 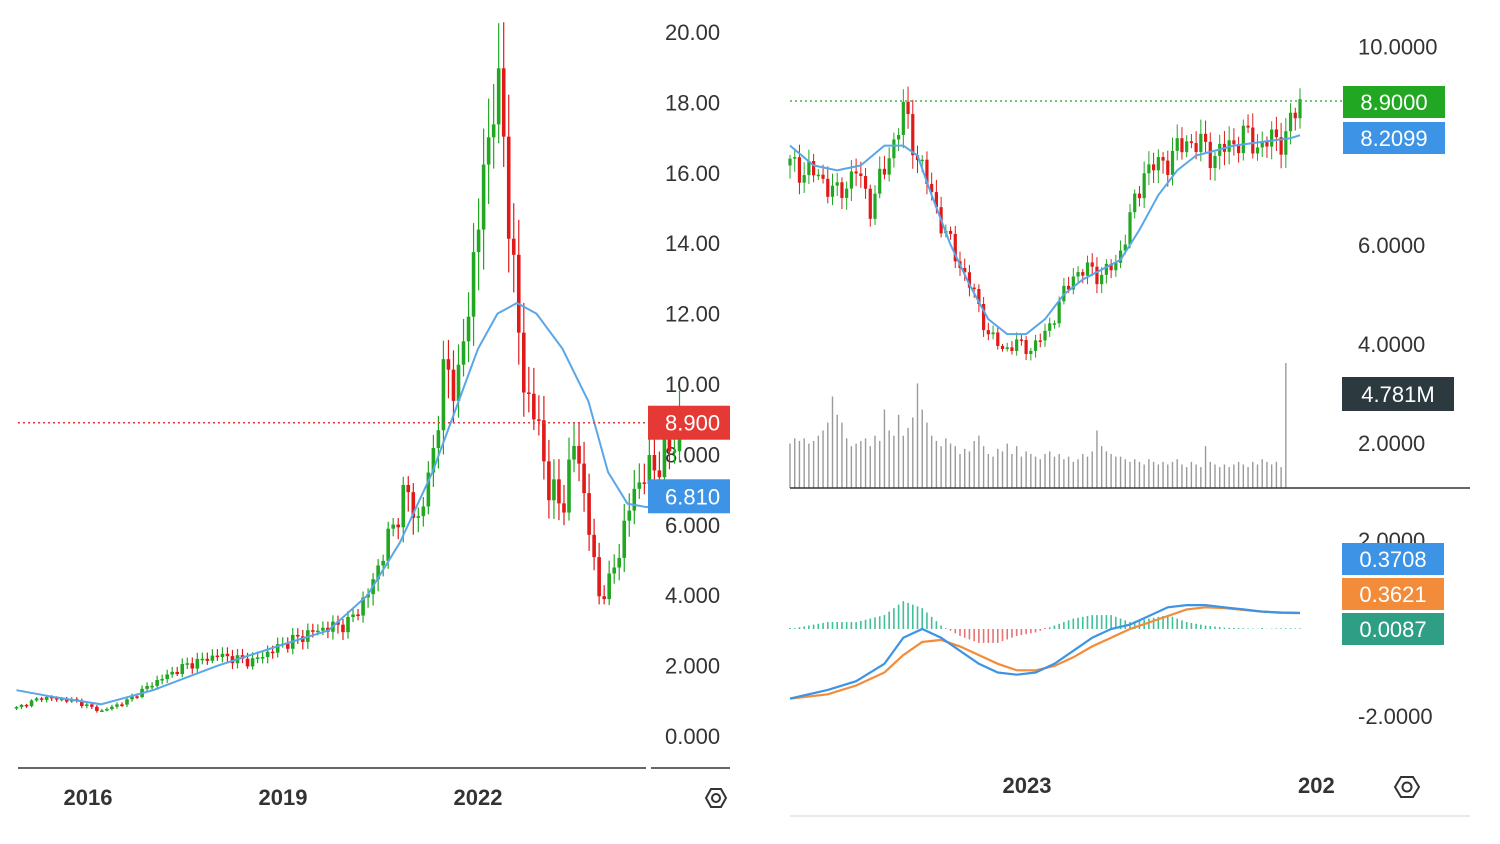 What do you see at coordinates (1407, 787) in the screenshot?
I see `settings-icon-hex` at bounding box center [1407, 787].